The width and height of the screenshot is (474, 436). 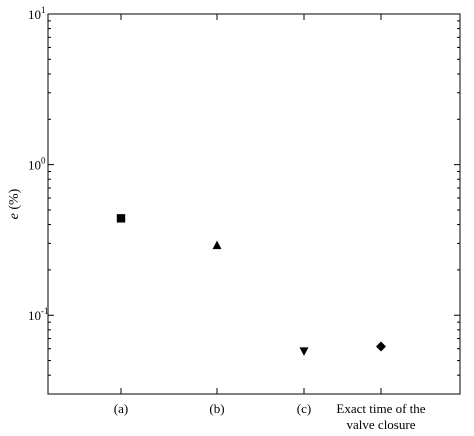 What do you see at coordinates (14, 216) in the screenshot?
I see `y-axis-title-symbol: e` at bounding box center [14, 216].